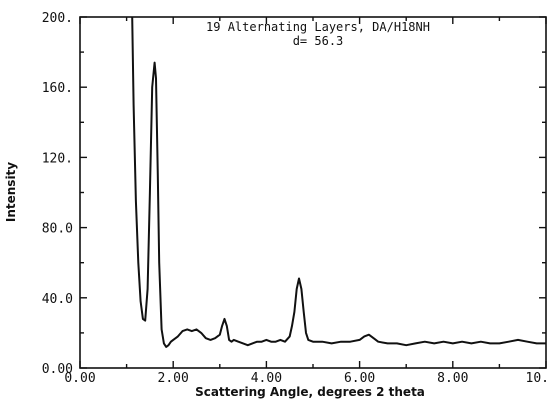  What do you see at coordinates (79, 378) in the screenshot?
I see `x-tick-label: 0.00` at bounding box center [79, 378].